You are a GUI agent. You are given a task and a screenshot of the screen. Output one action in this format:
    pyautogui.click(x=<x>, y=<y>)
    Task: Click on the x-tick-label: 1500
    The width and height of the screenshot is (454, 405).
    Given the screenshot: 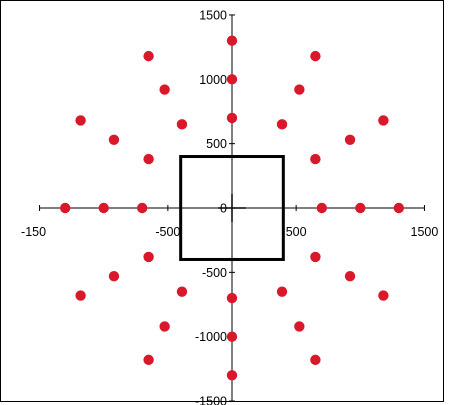 What is the action you would take?
    pyautogui.click(x=425, y=232)
    